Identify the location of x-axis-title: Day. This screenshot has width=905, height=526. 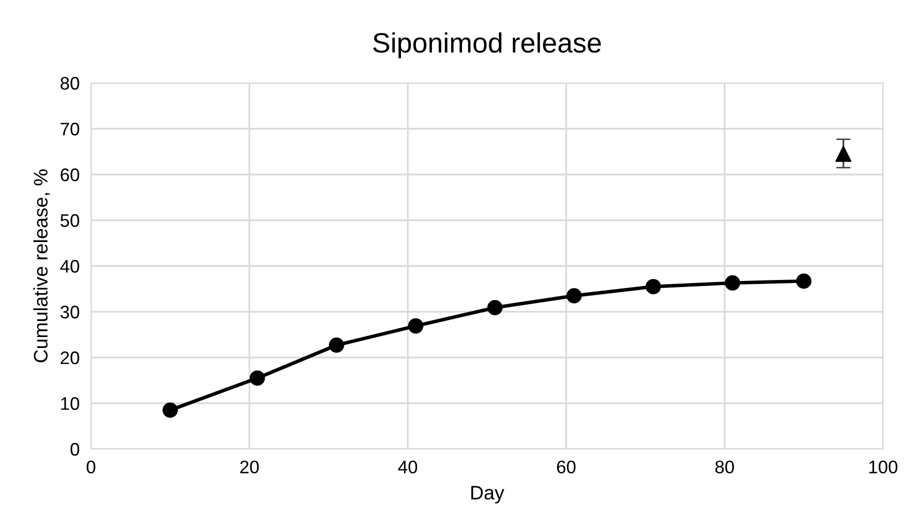
(487, 495).